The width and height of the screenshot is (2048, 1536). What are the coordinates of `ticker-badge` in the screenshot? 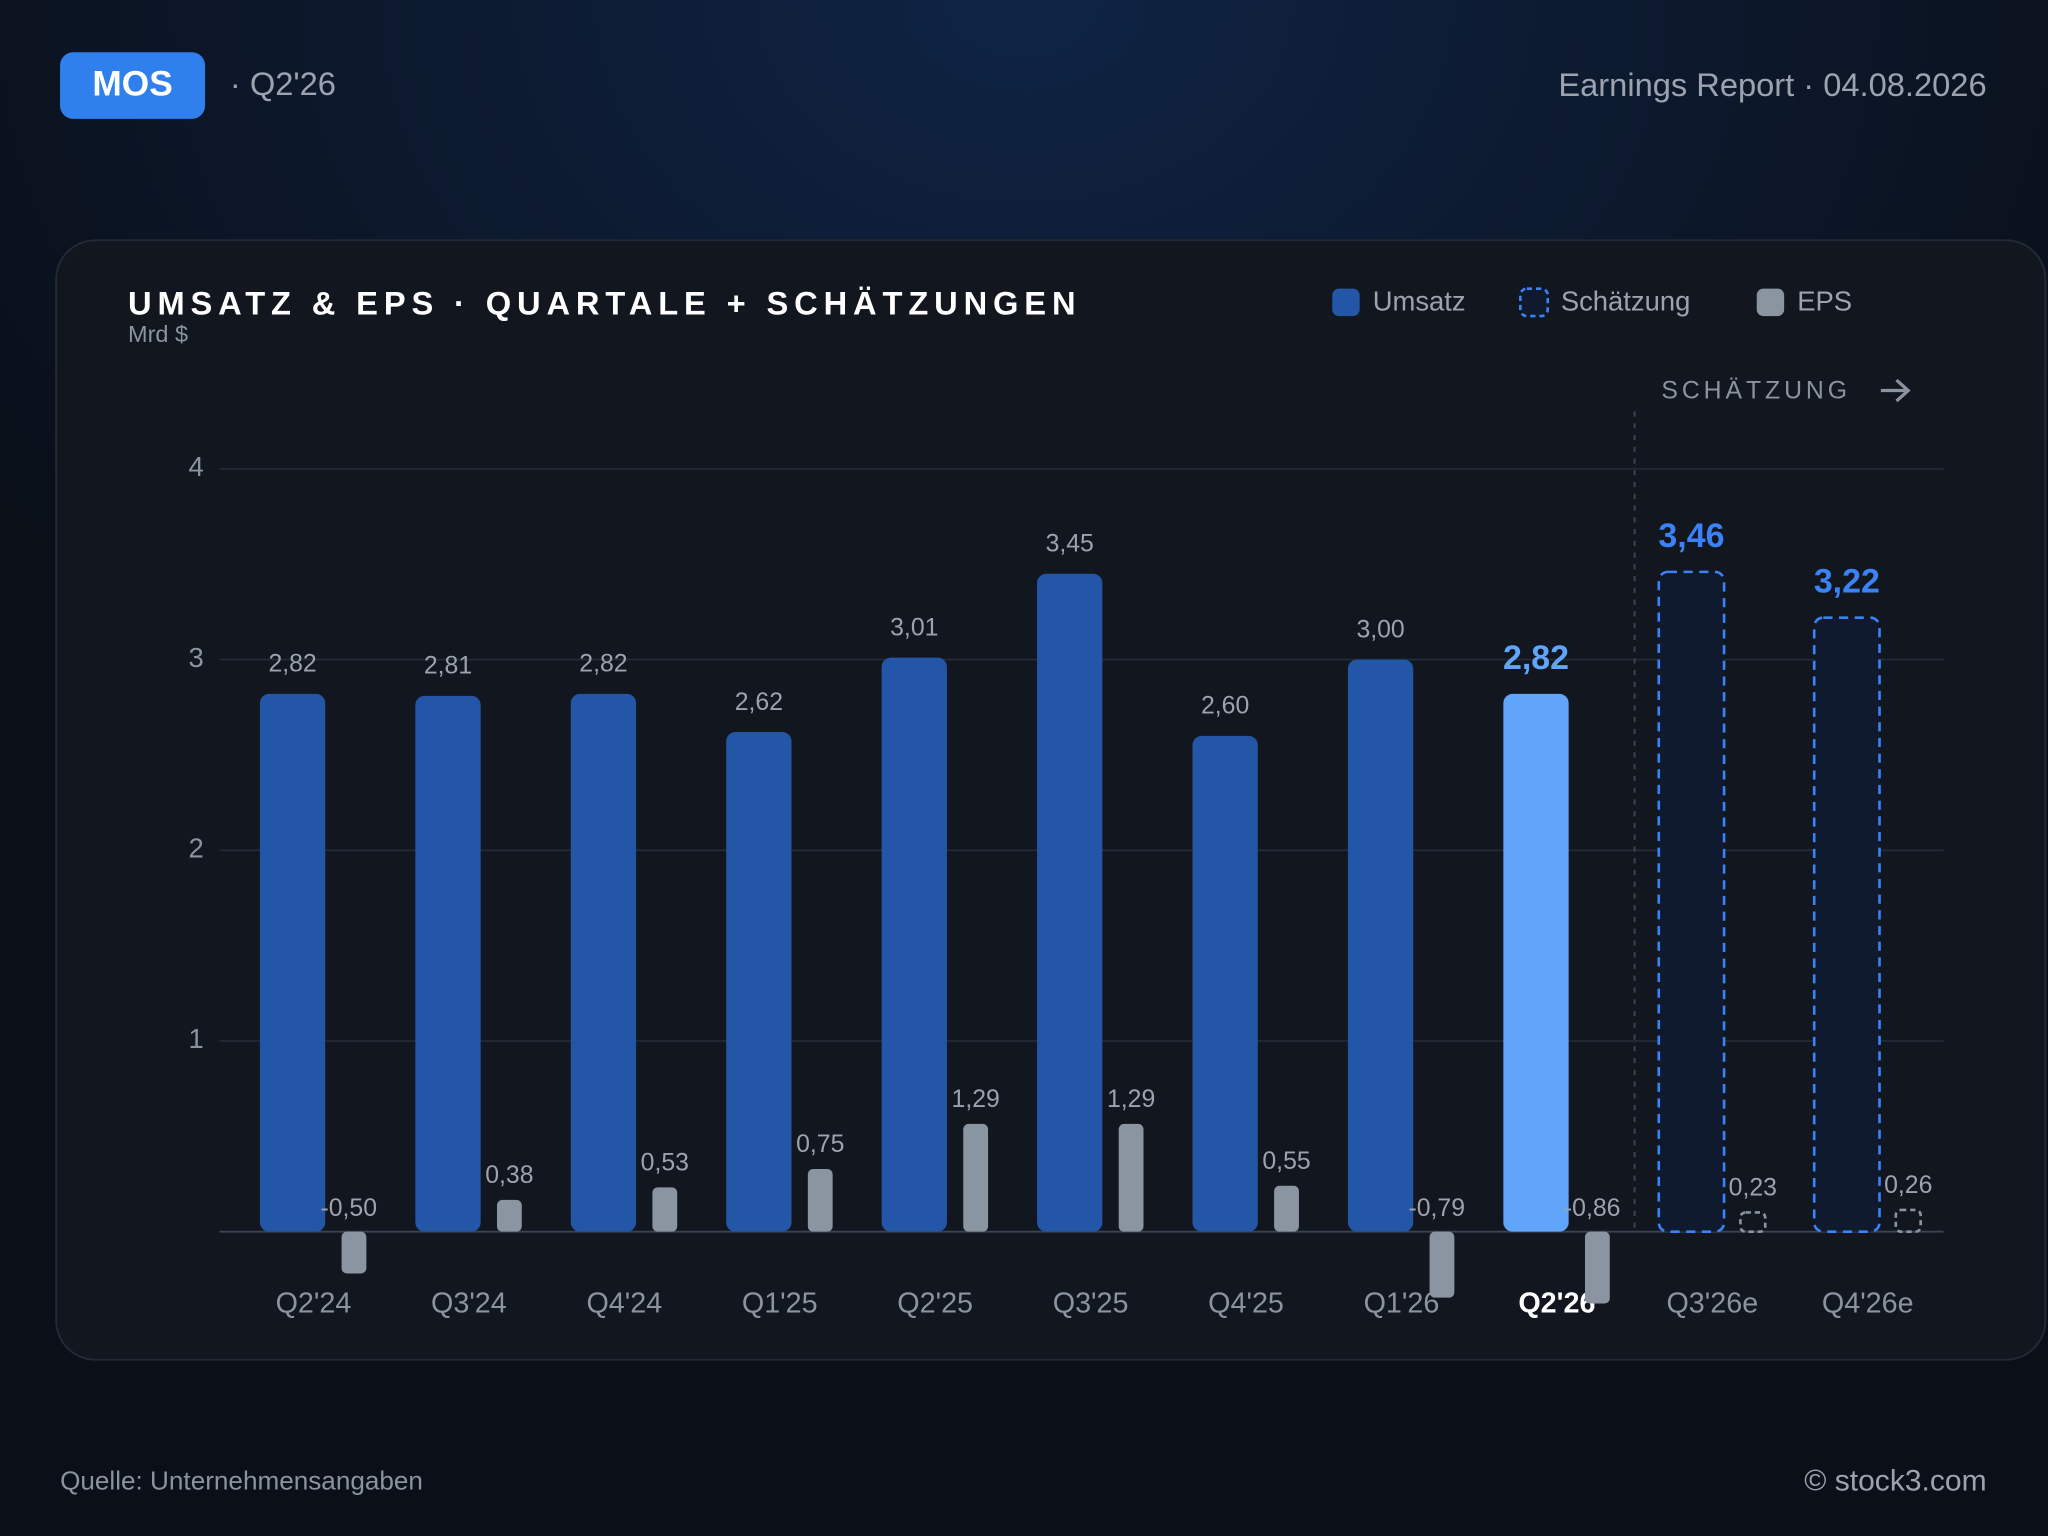 It's located at (133, 85).